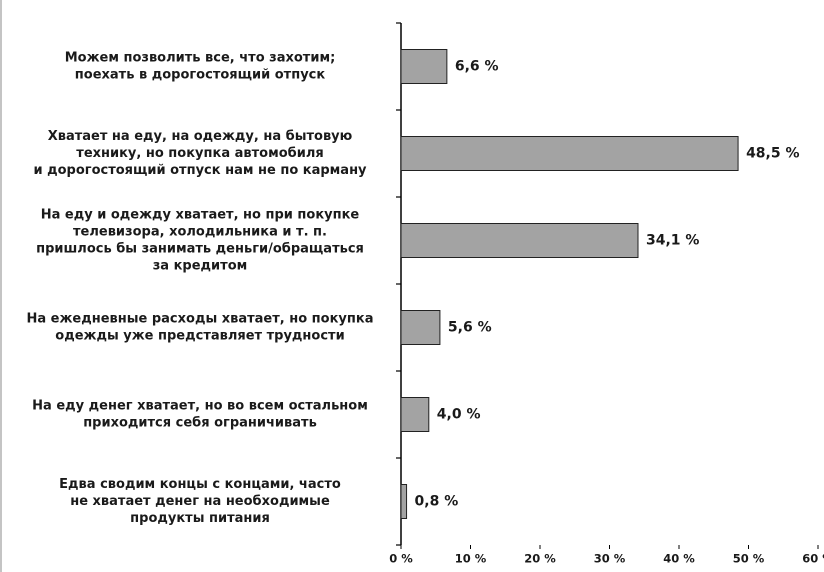  What do you see at coordinates (679, 559) in the screenshot?
I see `x-tick-label: 40 %` at bounding box center [679, 559].